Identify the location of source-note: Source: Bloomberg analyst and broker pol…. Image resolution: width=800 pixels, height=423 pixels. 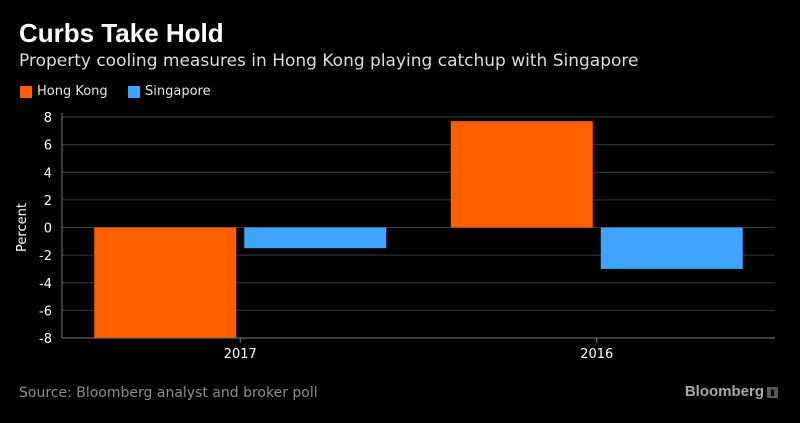
(168, 393).